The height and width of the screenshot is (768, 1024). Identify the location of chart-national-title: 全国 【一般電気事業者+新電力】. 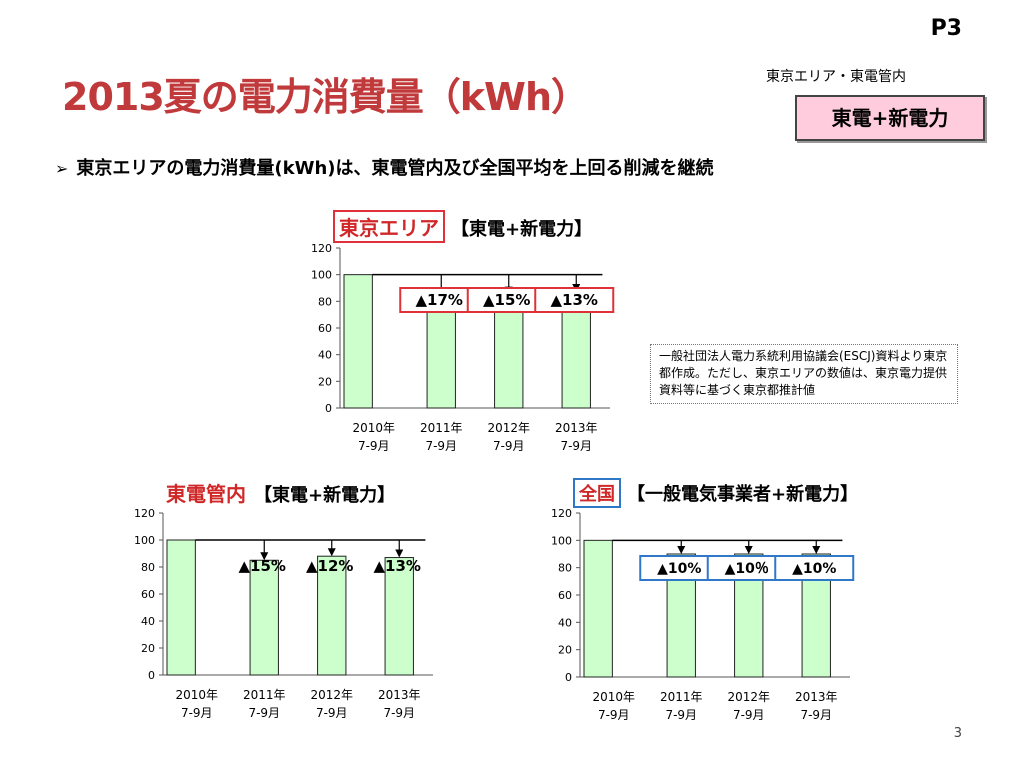
(715, 493).